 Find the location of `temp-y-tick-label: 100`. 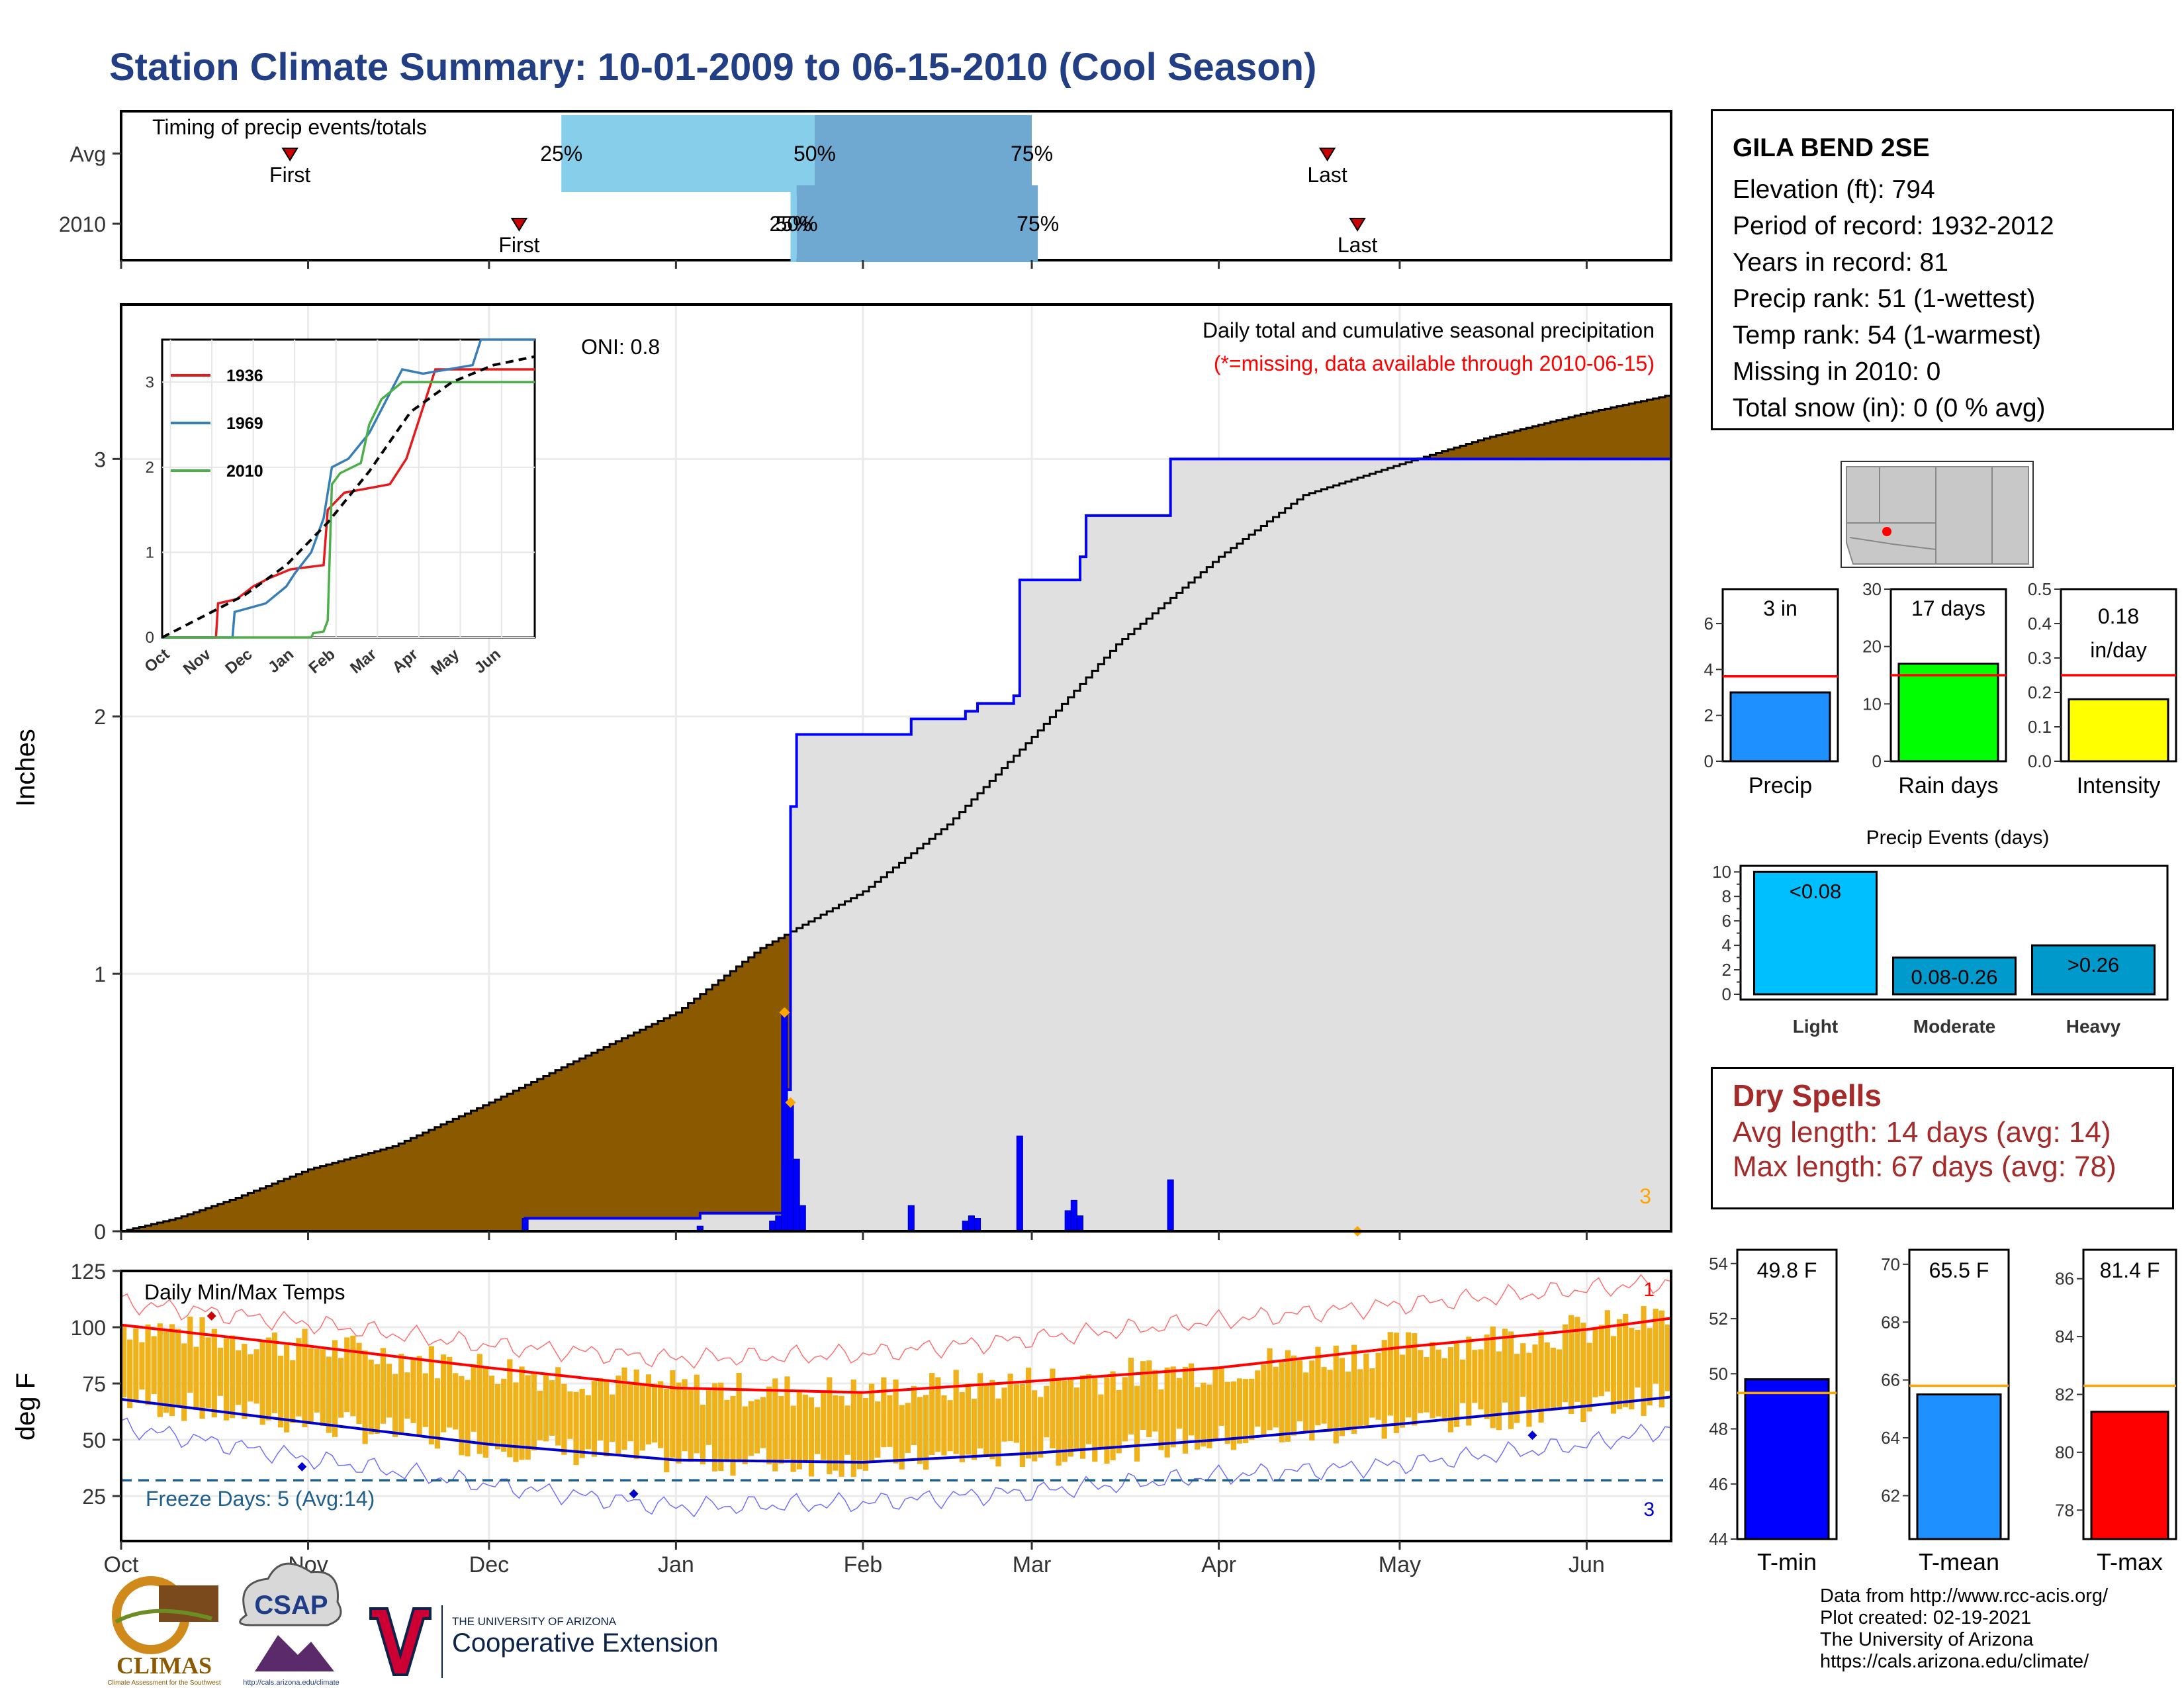

temp-y-tick-label: 100 is located at coordinates (88, 1328).